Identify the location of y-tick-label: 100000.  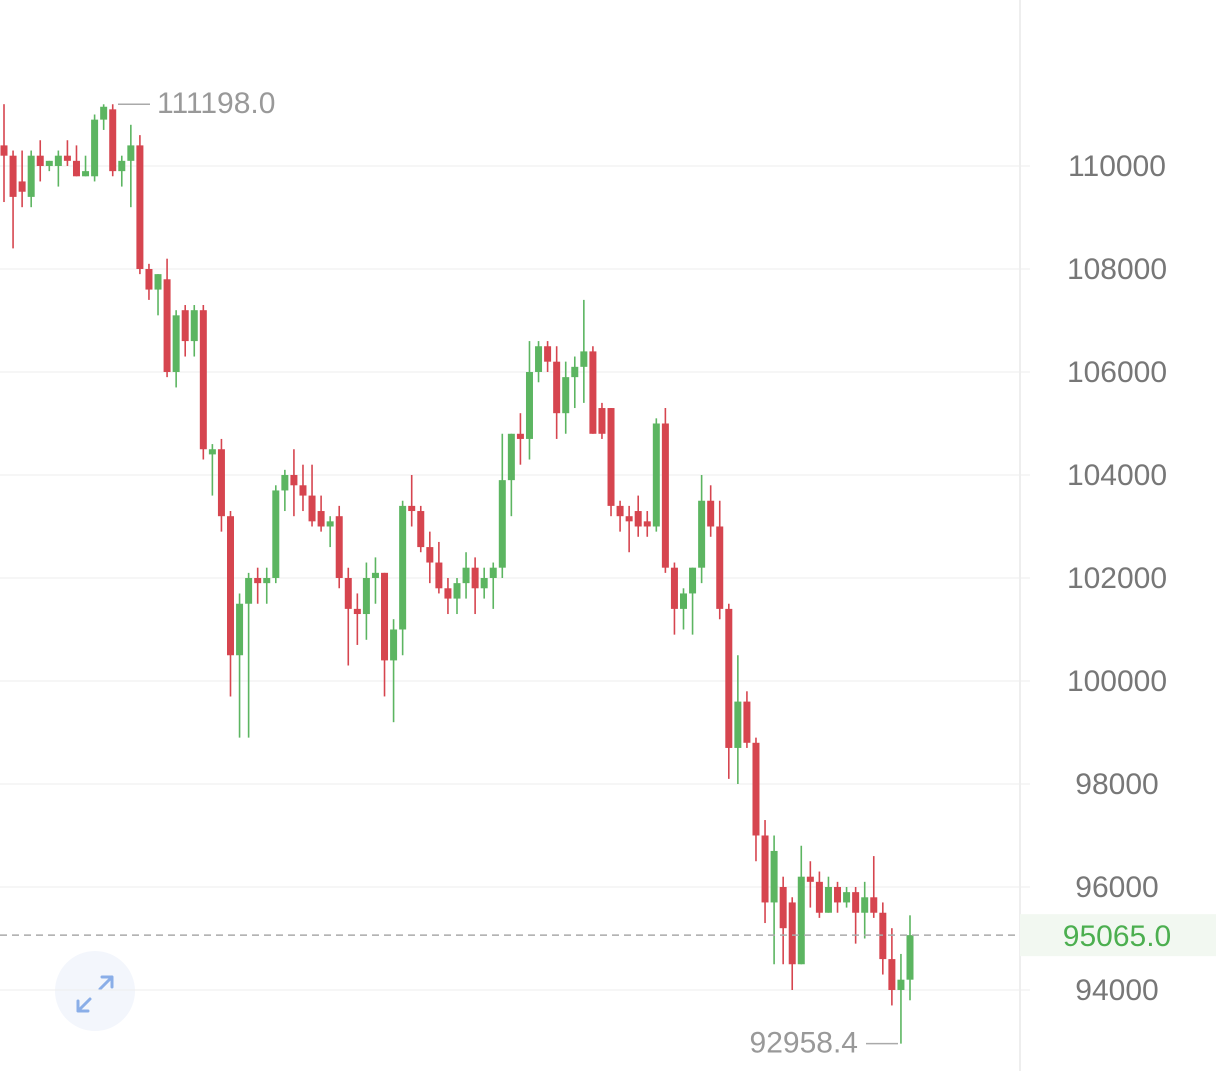
(1117, 681).